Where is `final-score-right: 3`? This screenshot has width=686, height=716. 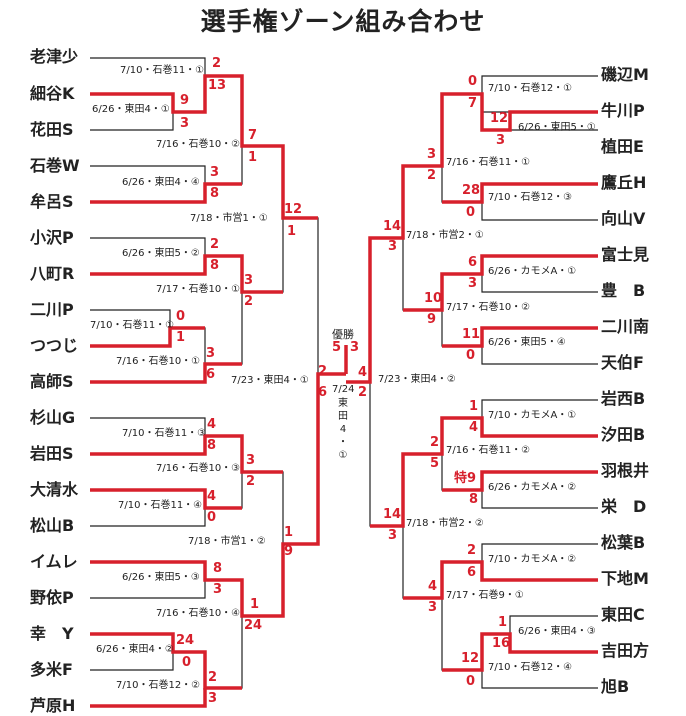 final-score-right: 3 is located at coordinates (355, 347).